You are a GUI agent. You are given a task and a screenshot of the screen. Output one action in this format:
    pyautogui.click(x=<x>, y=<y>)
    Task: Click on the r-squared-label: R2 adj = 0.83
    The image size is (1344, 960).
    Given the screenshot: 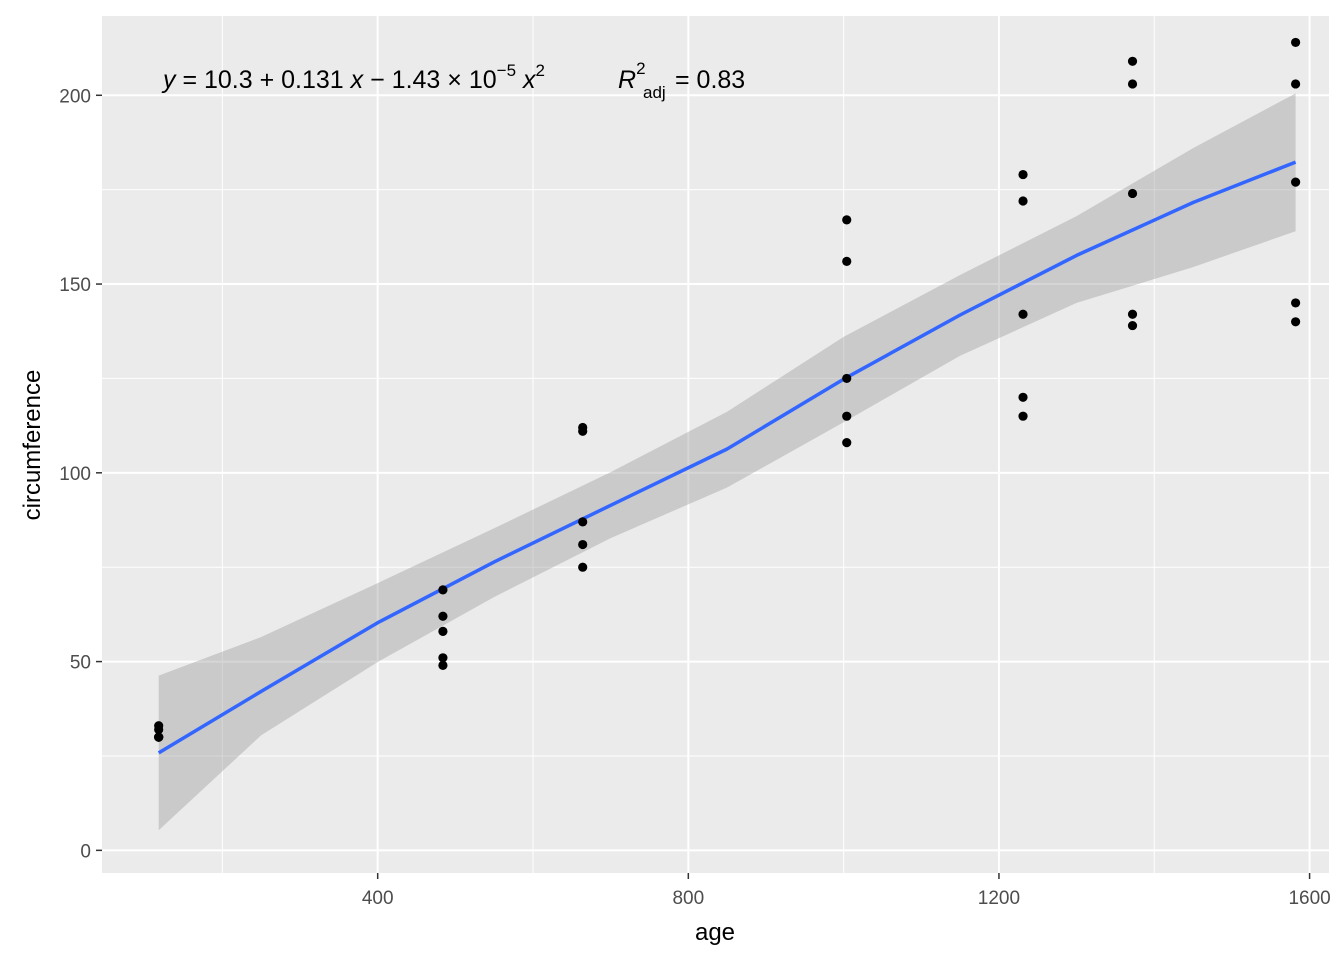 What is the action you would take?
    pyautogui.click(x=681, y=78)
    